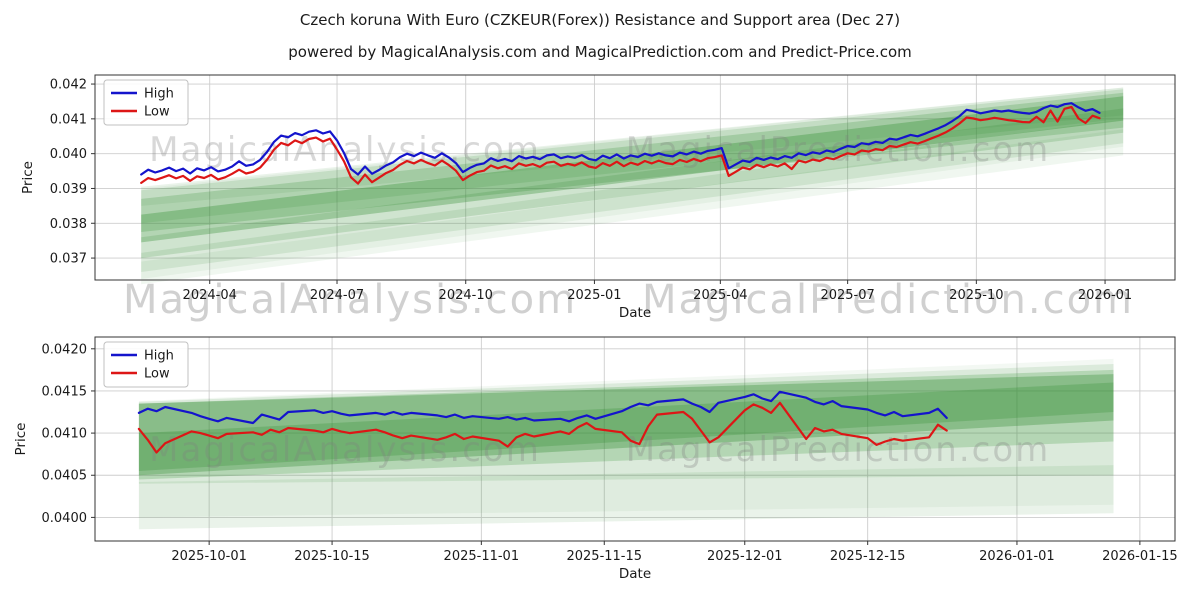 The height and width of the screenshot is (600, 1200). What do you see at coordinates (1105, 295) in the screenshot?
I see `x-tick-label: 2026-01` at bounding box center [1105, 295].